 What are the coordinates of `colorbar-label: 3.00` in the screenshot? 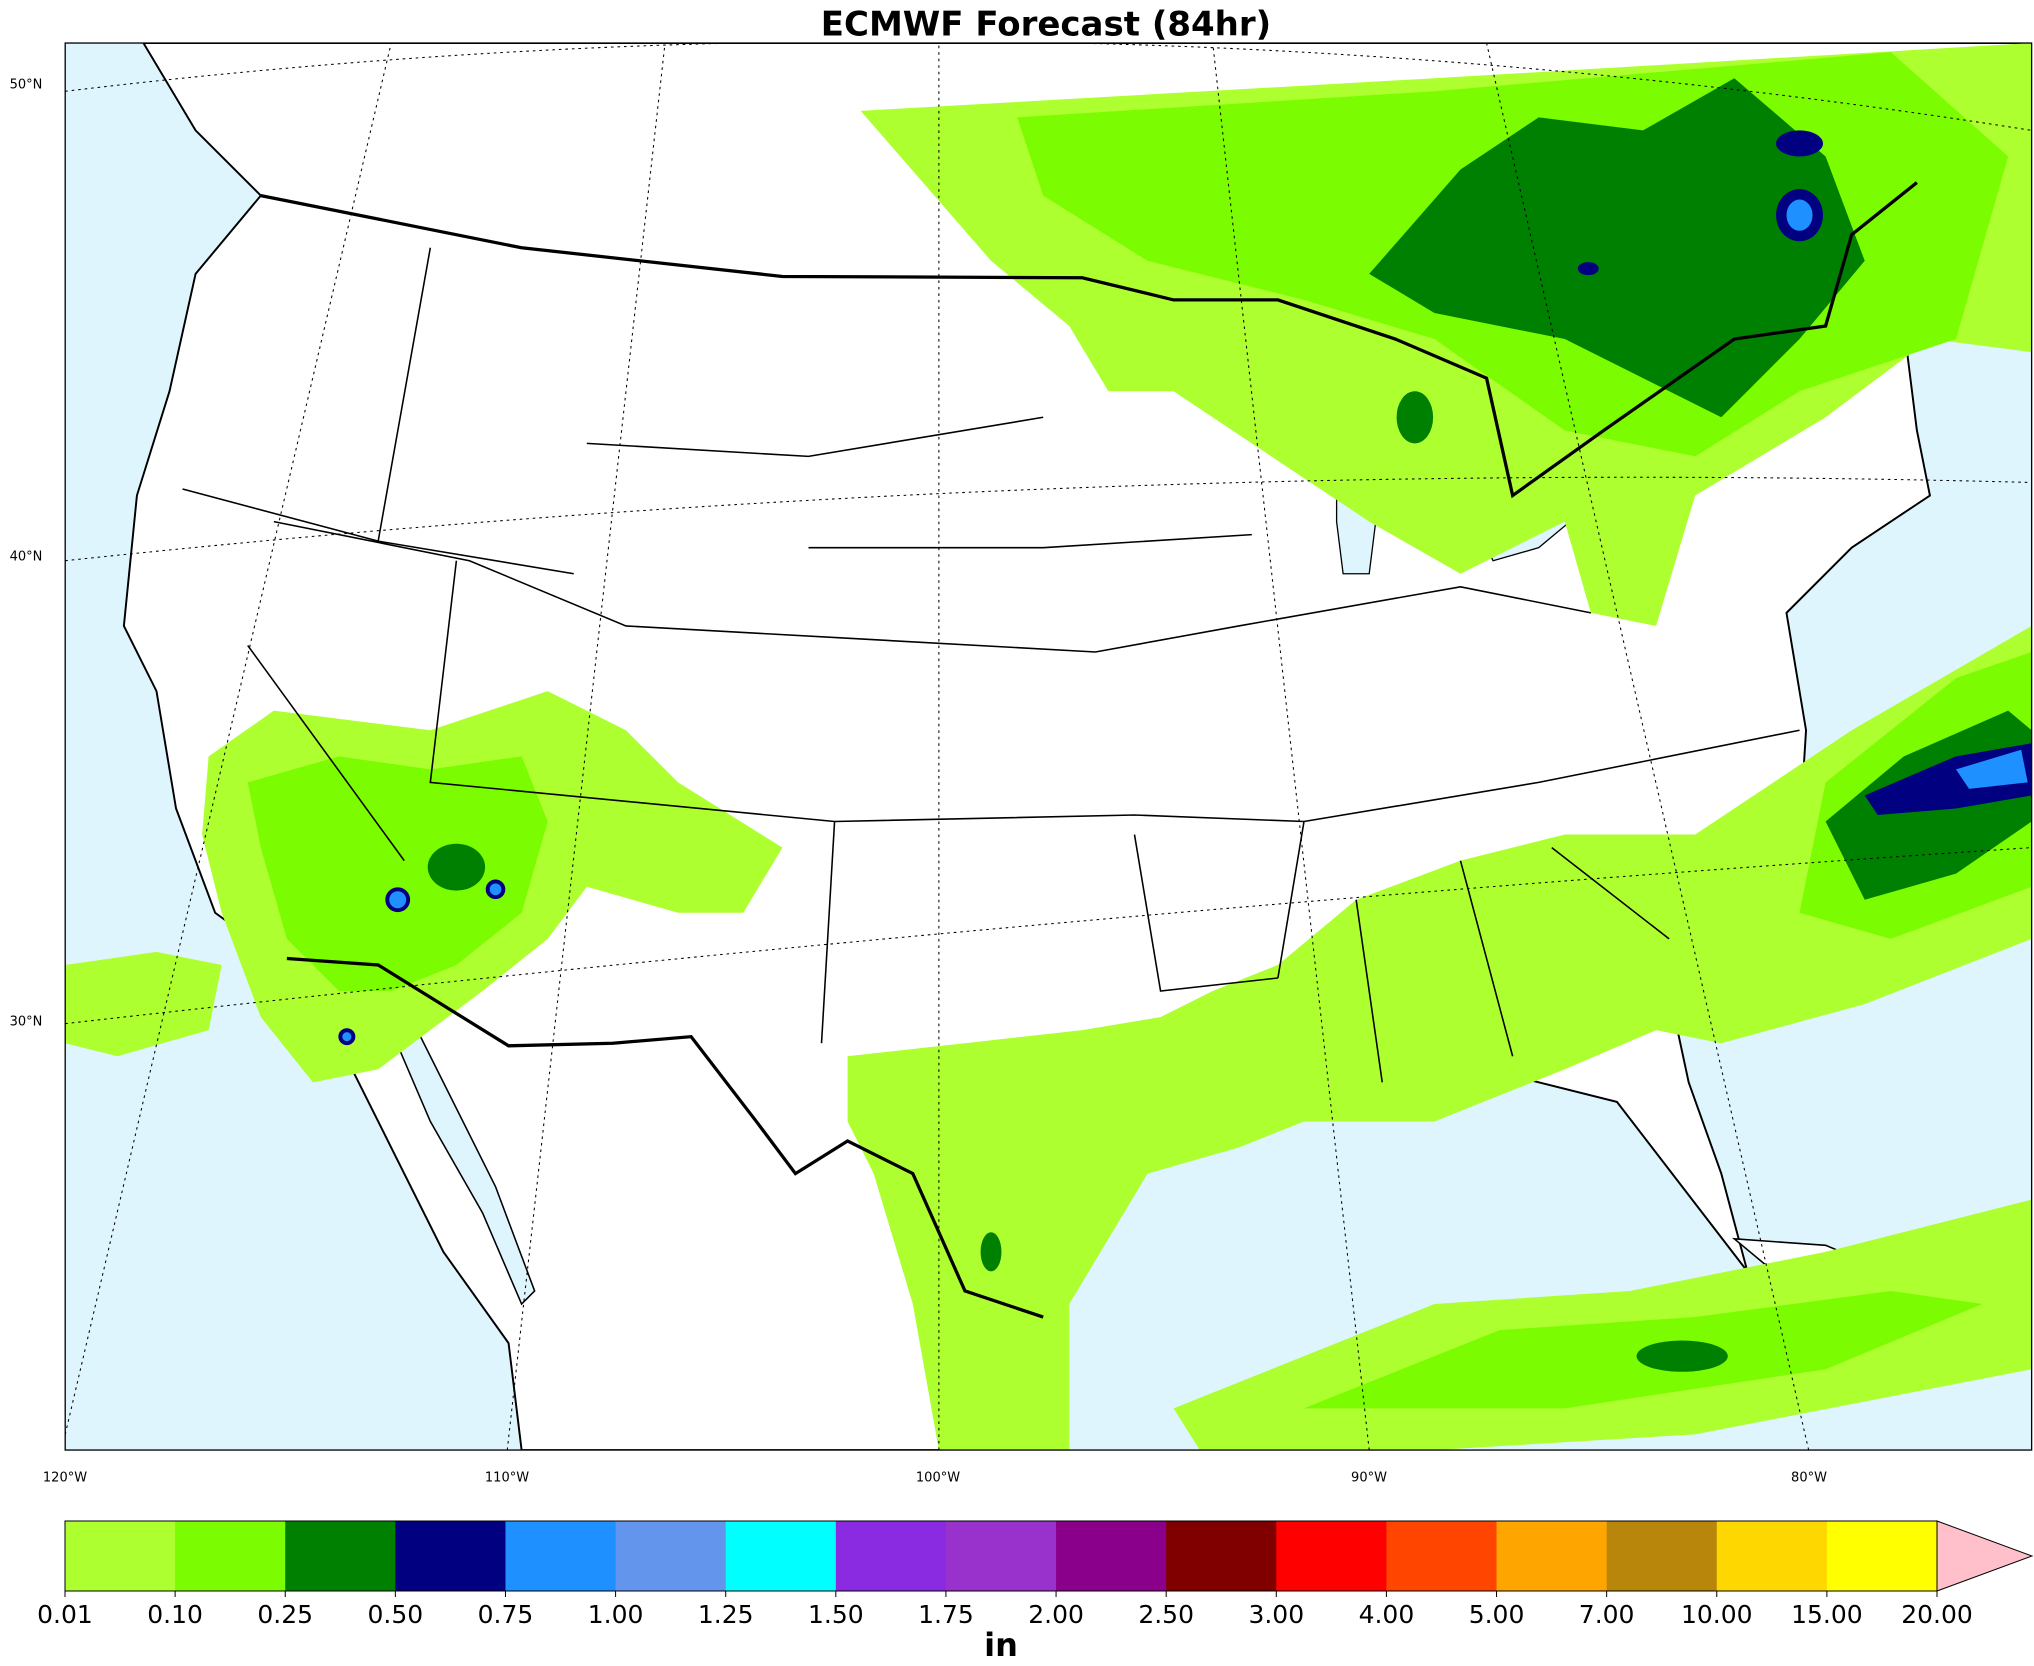 It's located at (1276, 1614).